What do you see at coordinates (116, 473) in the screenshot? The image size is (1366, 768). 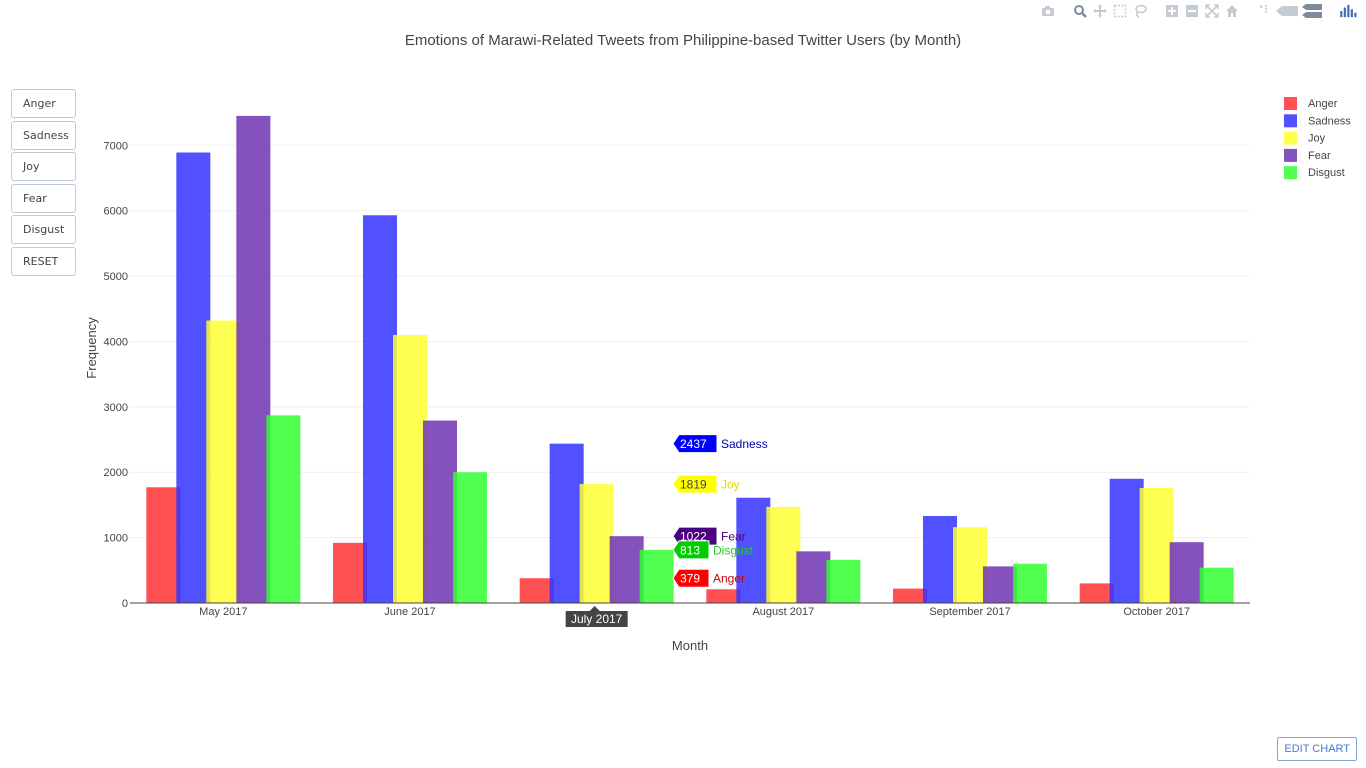 I see `y-tick-label: 2000` at bounding box center [116, 473].